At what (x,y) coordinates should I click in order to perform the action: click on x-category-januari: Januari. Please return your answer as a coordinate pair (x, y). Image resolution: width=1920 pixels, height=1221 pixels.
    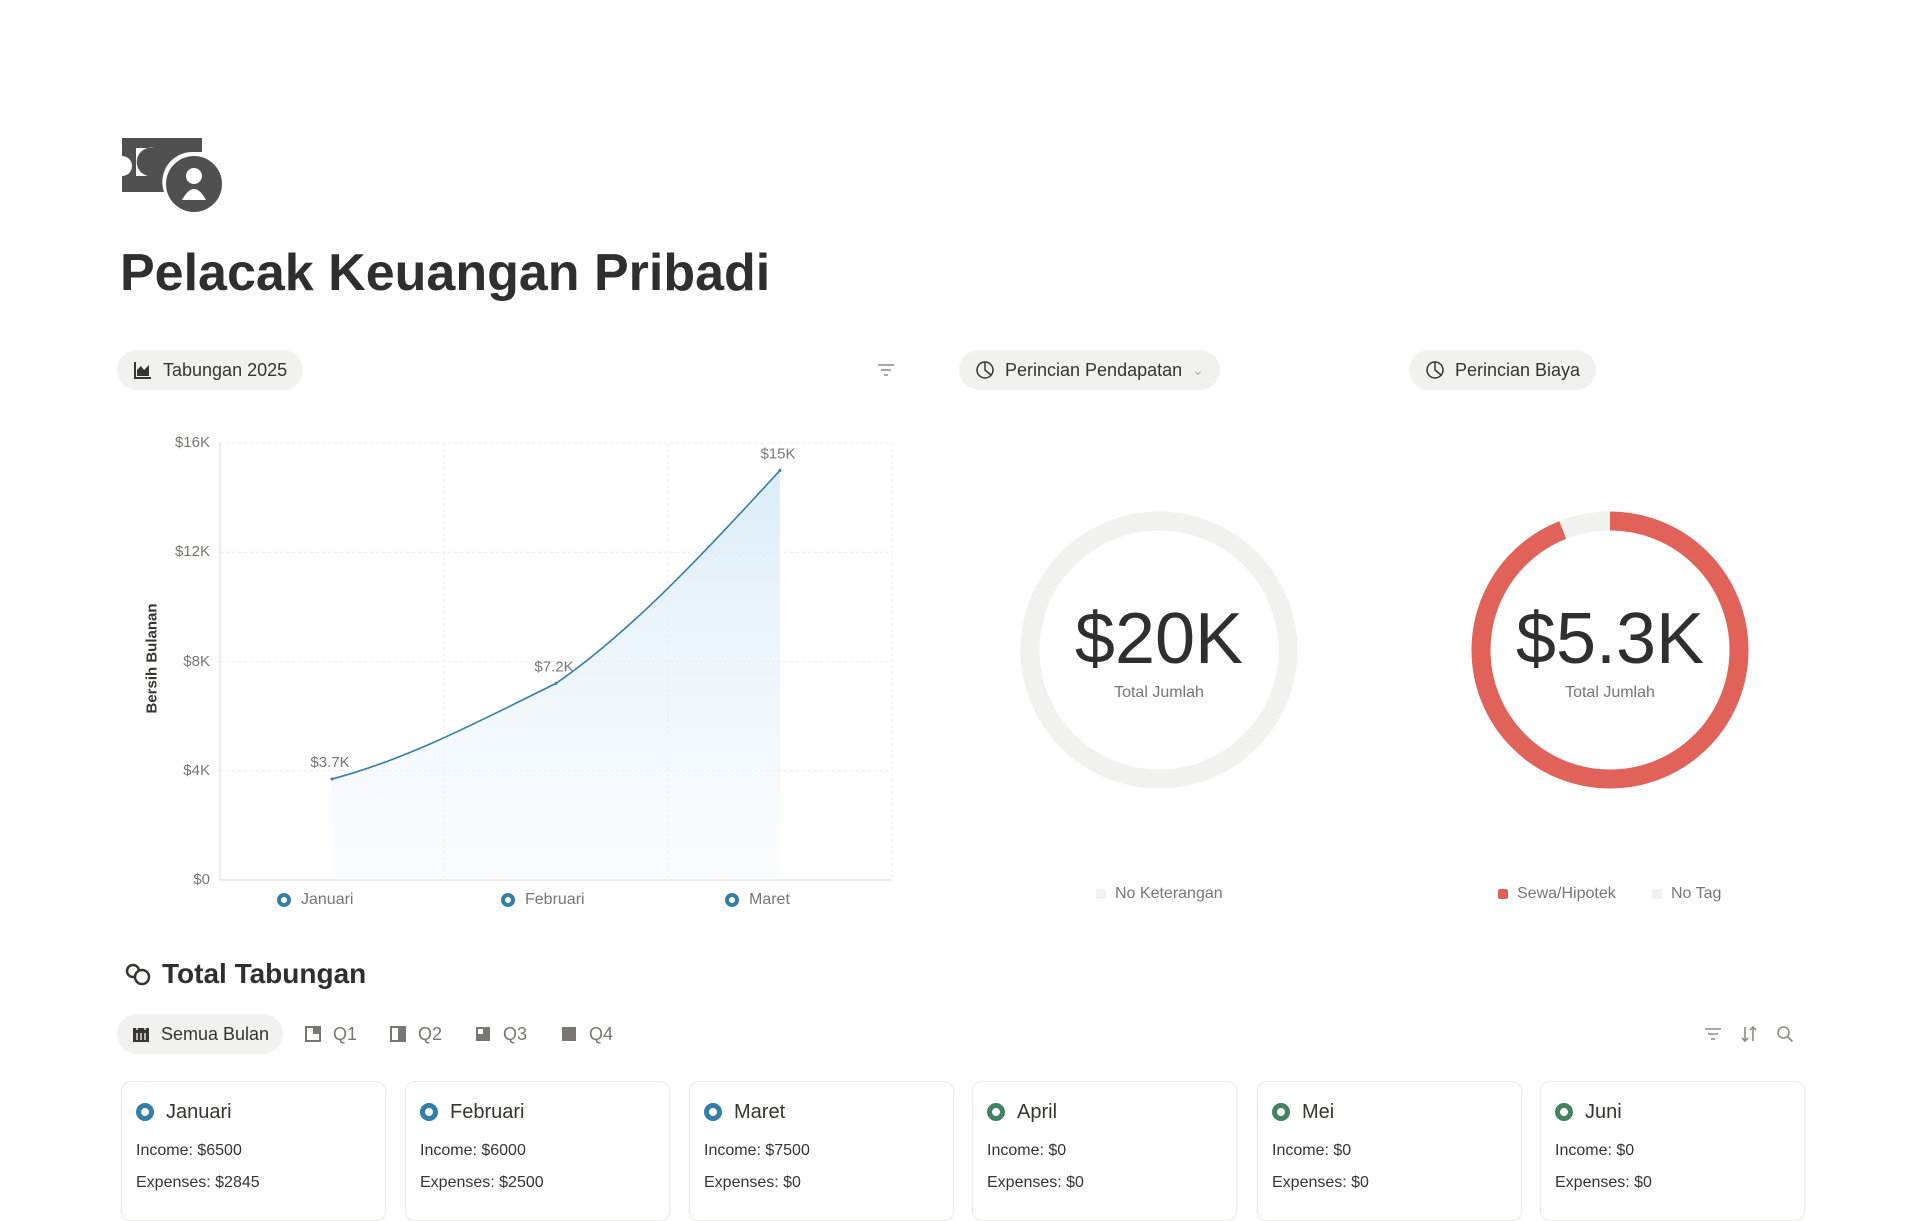
    Looking at the image, I should click on (315, 900).